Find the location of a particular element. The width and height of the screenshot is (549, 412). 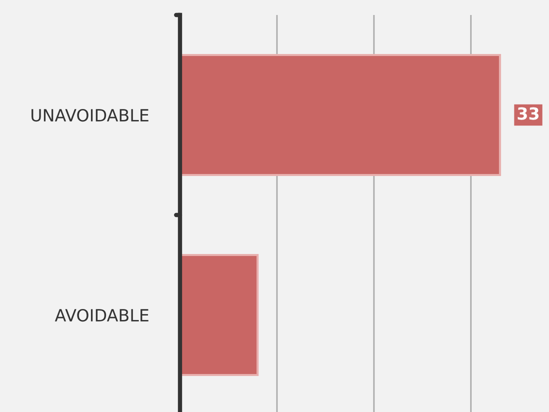

y-tick-label: UNAVOIDABLE is located at coordinates (90, 115).